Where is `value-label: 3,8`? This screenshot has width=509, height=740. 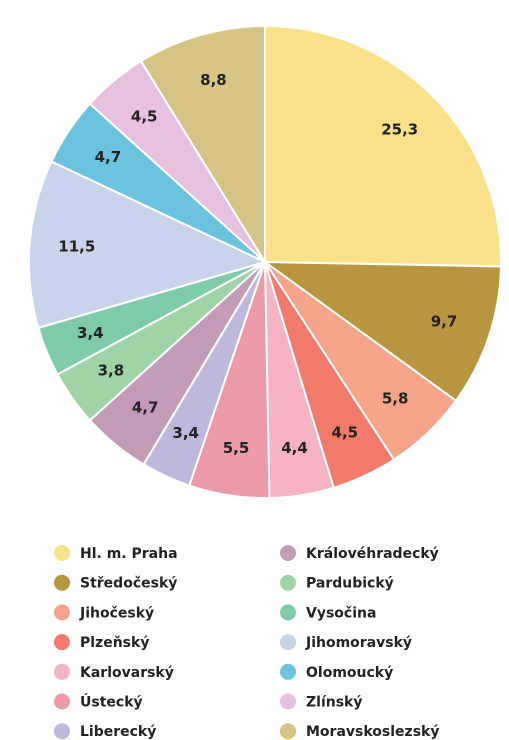 value-label: 3,8 is located at coordinates (111, 371).